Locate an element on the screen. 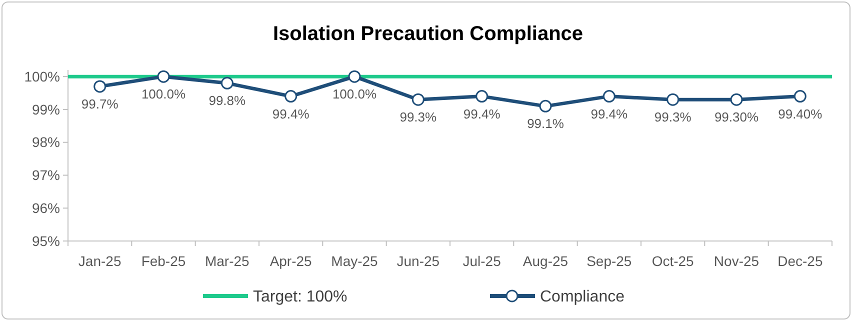 The width and height of the screenshot is (856, 325). y-tick-label: 99% is located at coordinates (46, 109).